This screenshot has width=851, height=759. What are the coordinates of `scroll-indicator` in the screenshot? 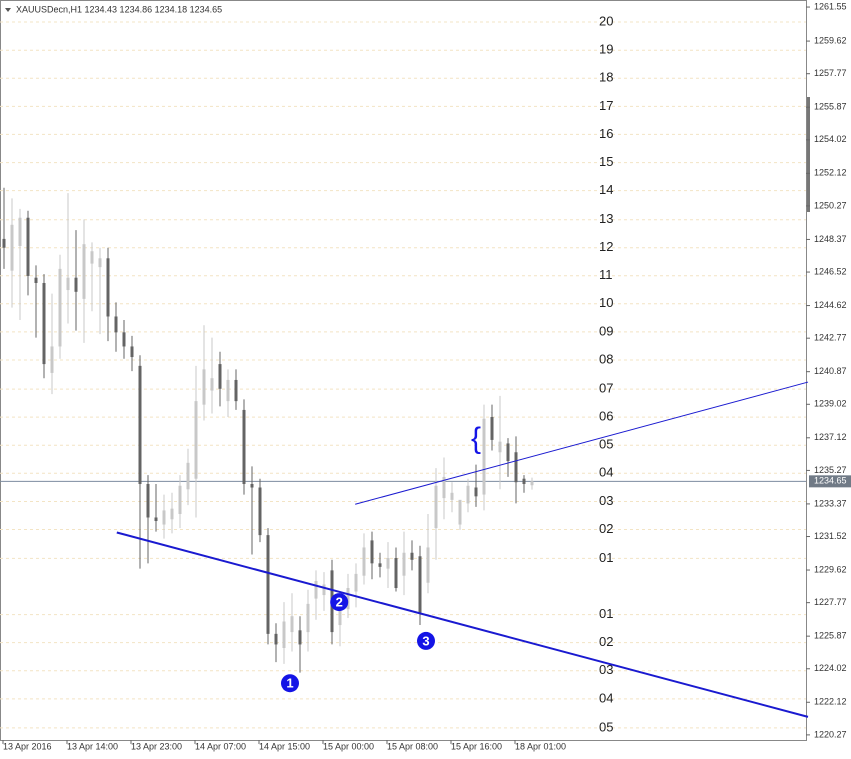 It's located at (808, 154).